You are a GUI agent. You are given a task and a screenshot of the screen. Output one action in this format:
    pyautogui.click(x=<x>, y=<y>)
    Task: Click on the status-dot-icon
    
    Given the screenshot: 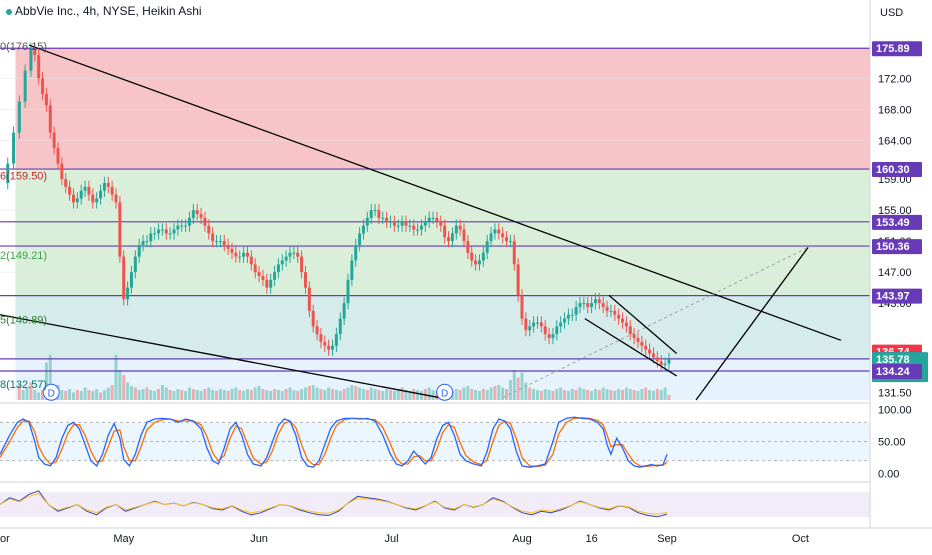 What is the action you would take?
    pyautogui.click(x=9, y=11)
    